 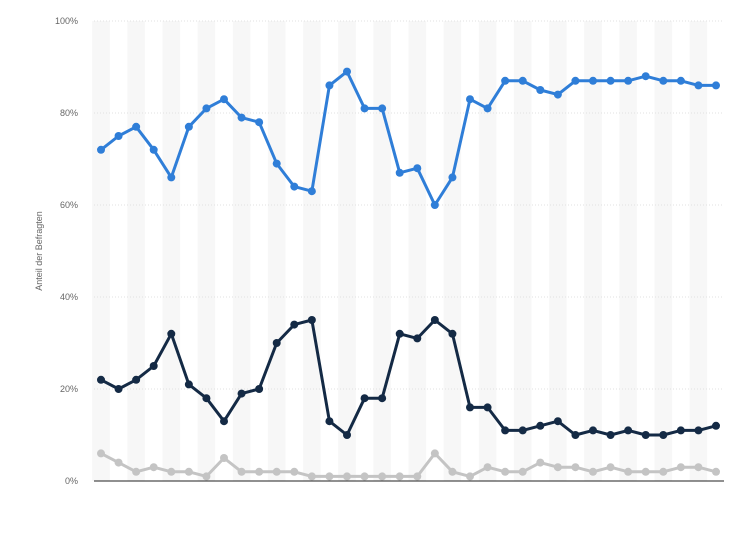 What do you see at coordinates (69, 389) in the screenshot?
I see `y-tick-label: 20%` at bounding box center [69, 389].